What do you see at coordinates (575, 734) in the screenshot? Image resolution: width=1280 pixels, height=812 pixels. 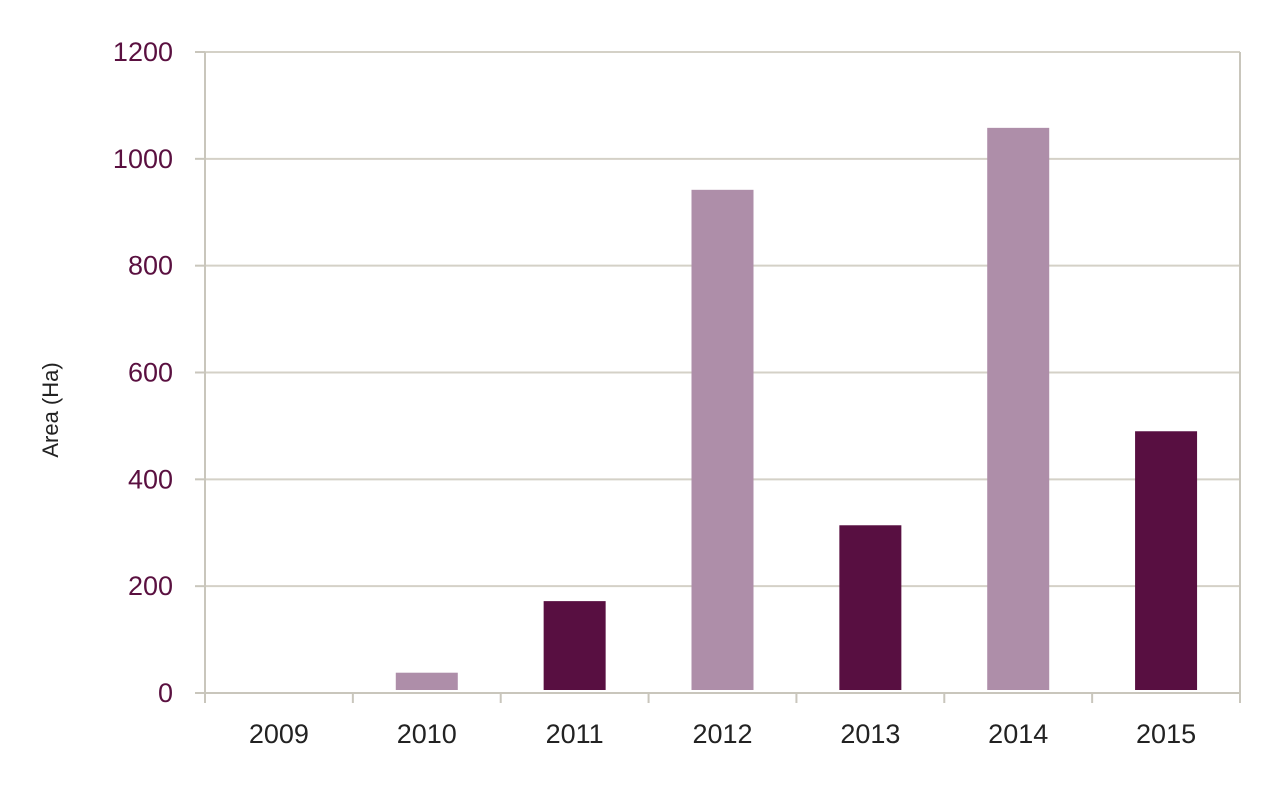 I see `x-tick-label: 2011` at bounding box center [575, 734].